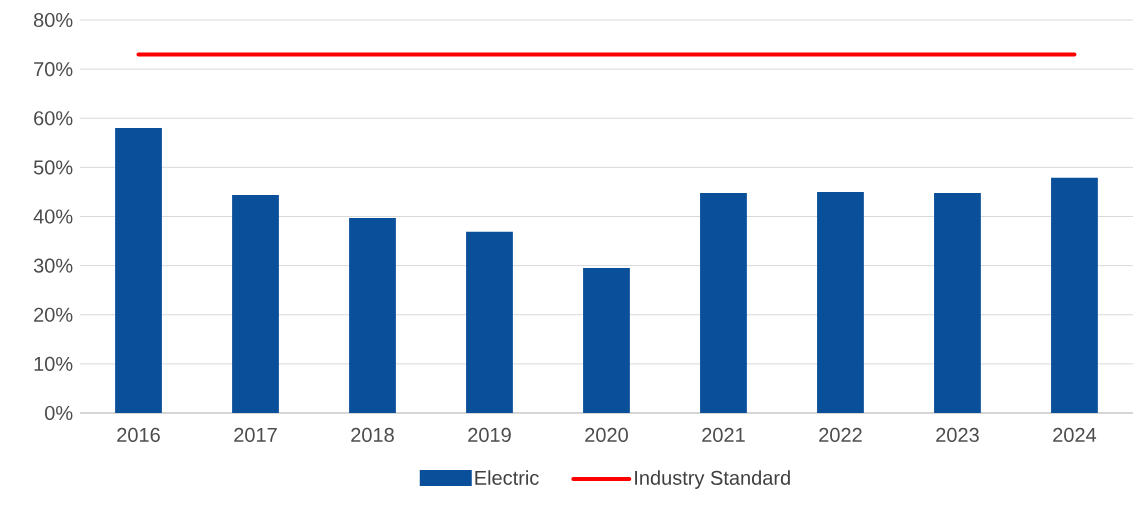 The image size is (1143, 518). I want to click on y-tick-label: 40%, so click(53, 216).